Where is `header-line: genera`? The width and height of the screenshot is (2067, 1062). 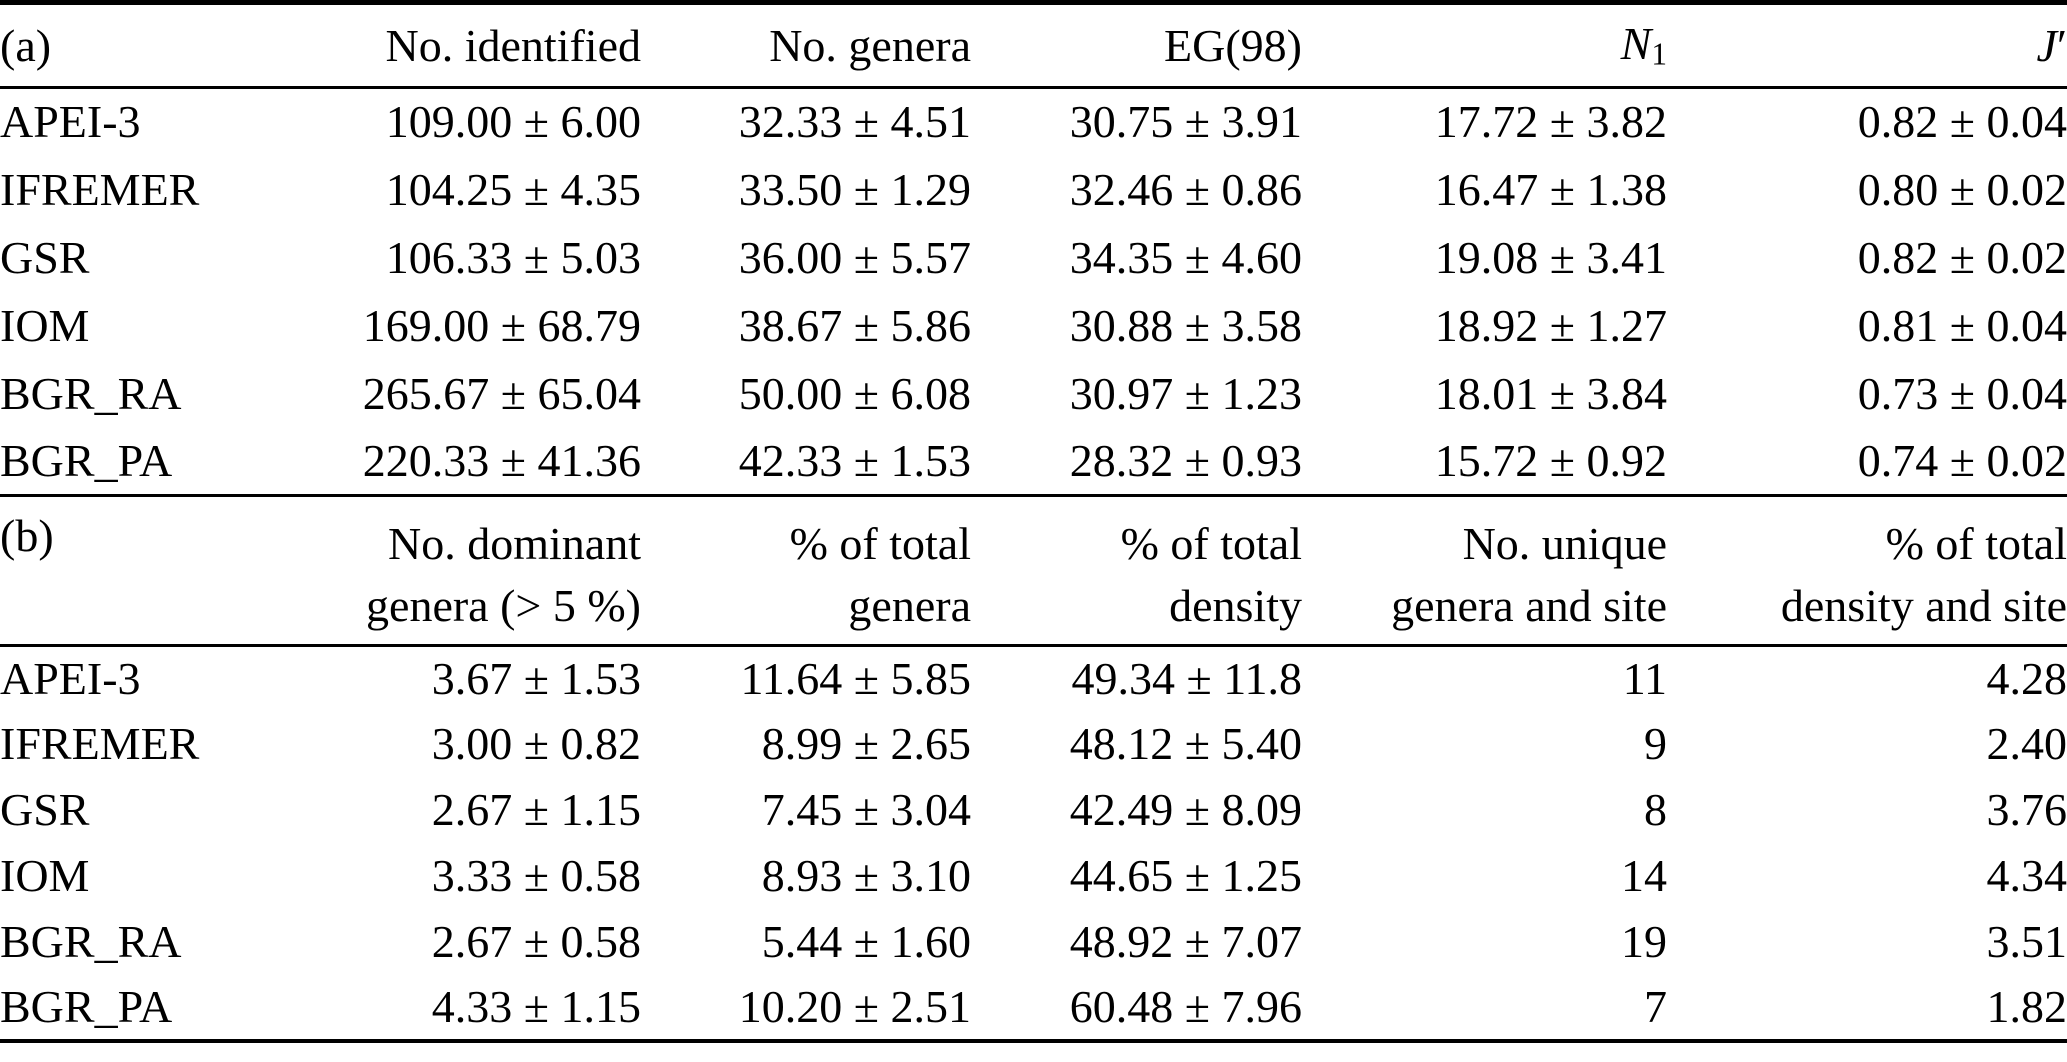
header-line: genera is located at coordinates (909, 605).